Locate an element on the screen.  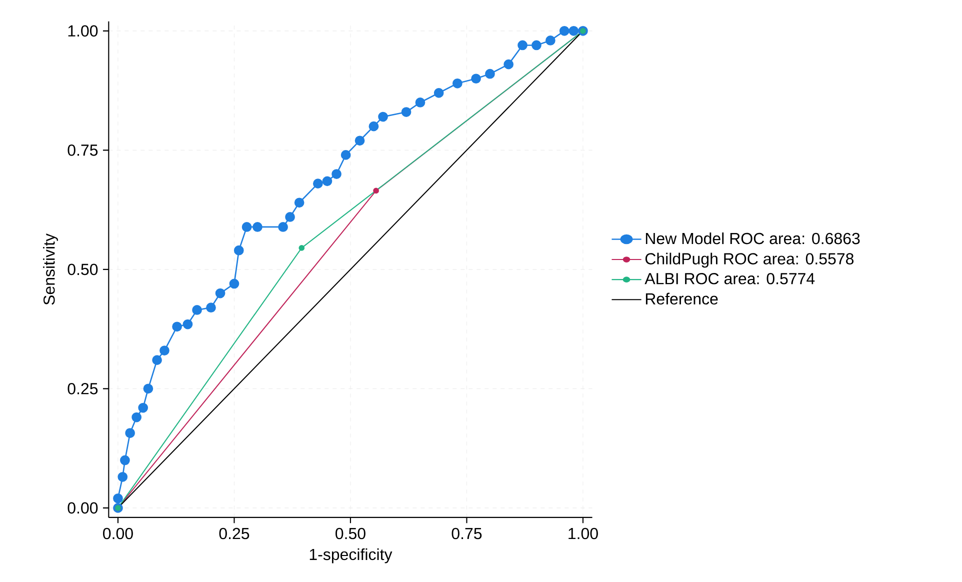
legend-label: New Model ROC area: 0.6863 is located at coordinates (753, 238).